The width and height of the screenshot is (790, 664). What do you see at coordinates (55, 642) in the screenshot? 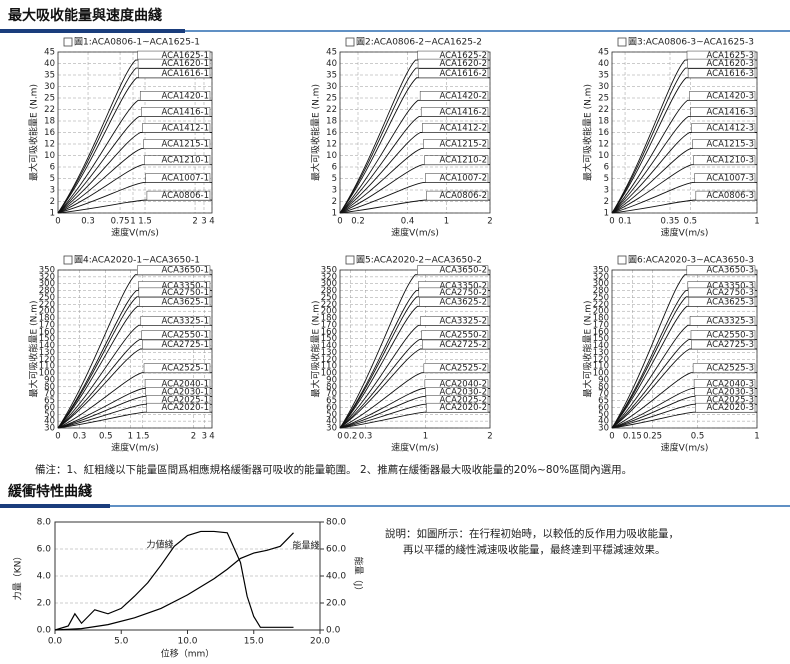
I see `x-tick-label: 0.0` at bounding box center [55, 642].